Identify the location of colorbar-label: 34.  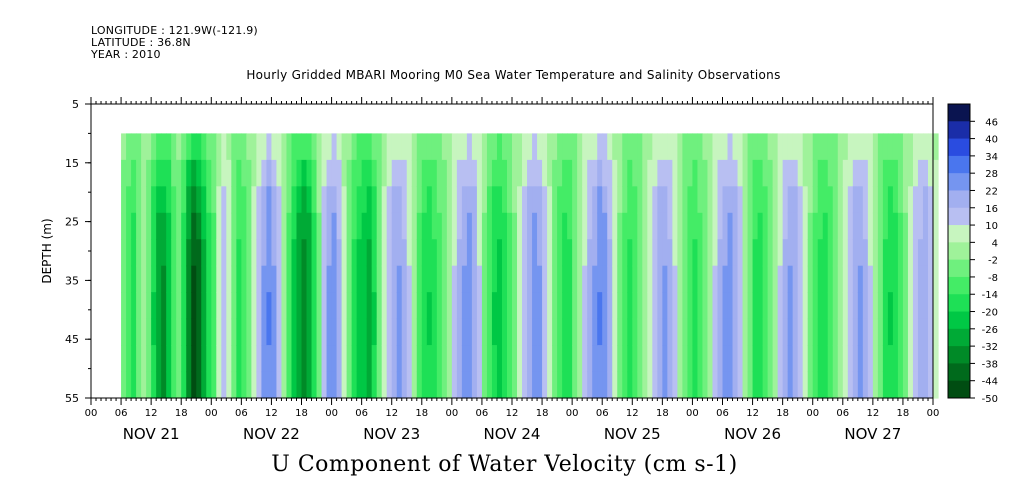
(991, 157).